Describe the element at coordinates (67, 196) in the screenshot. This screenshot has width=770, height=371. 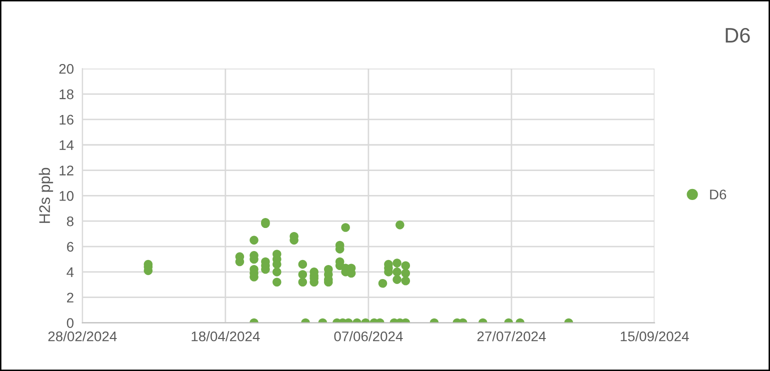
I see `y-tick-label: 10` at that location.